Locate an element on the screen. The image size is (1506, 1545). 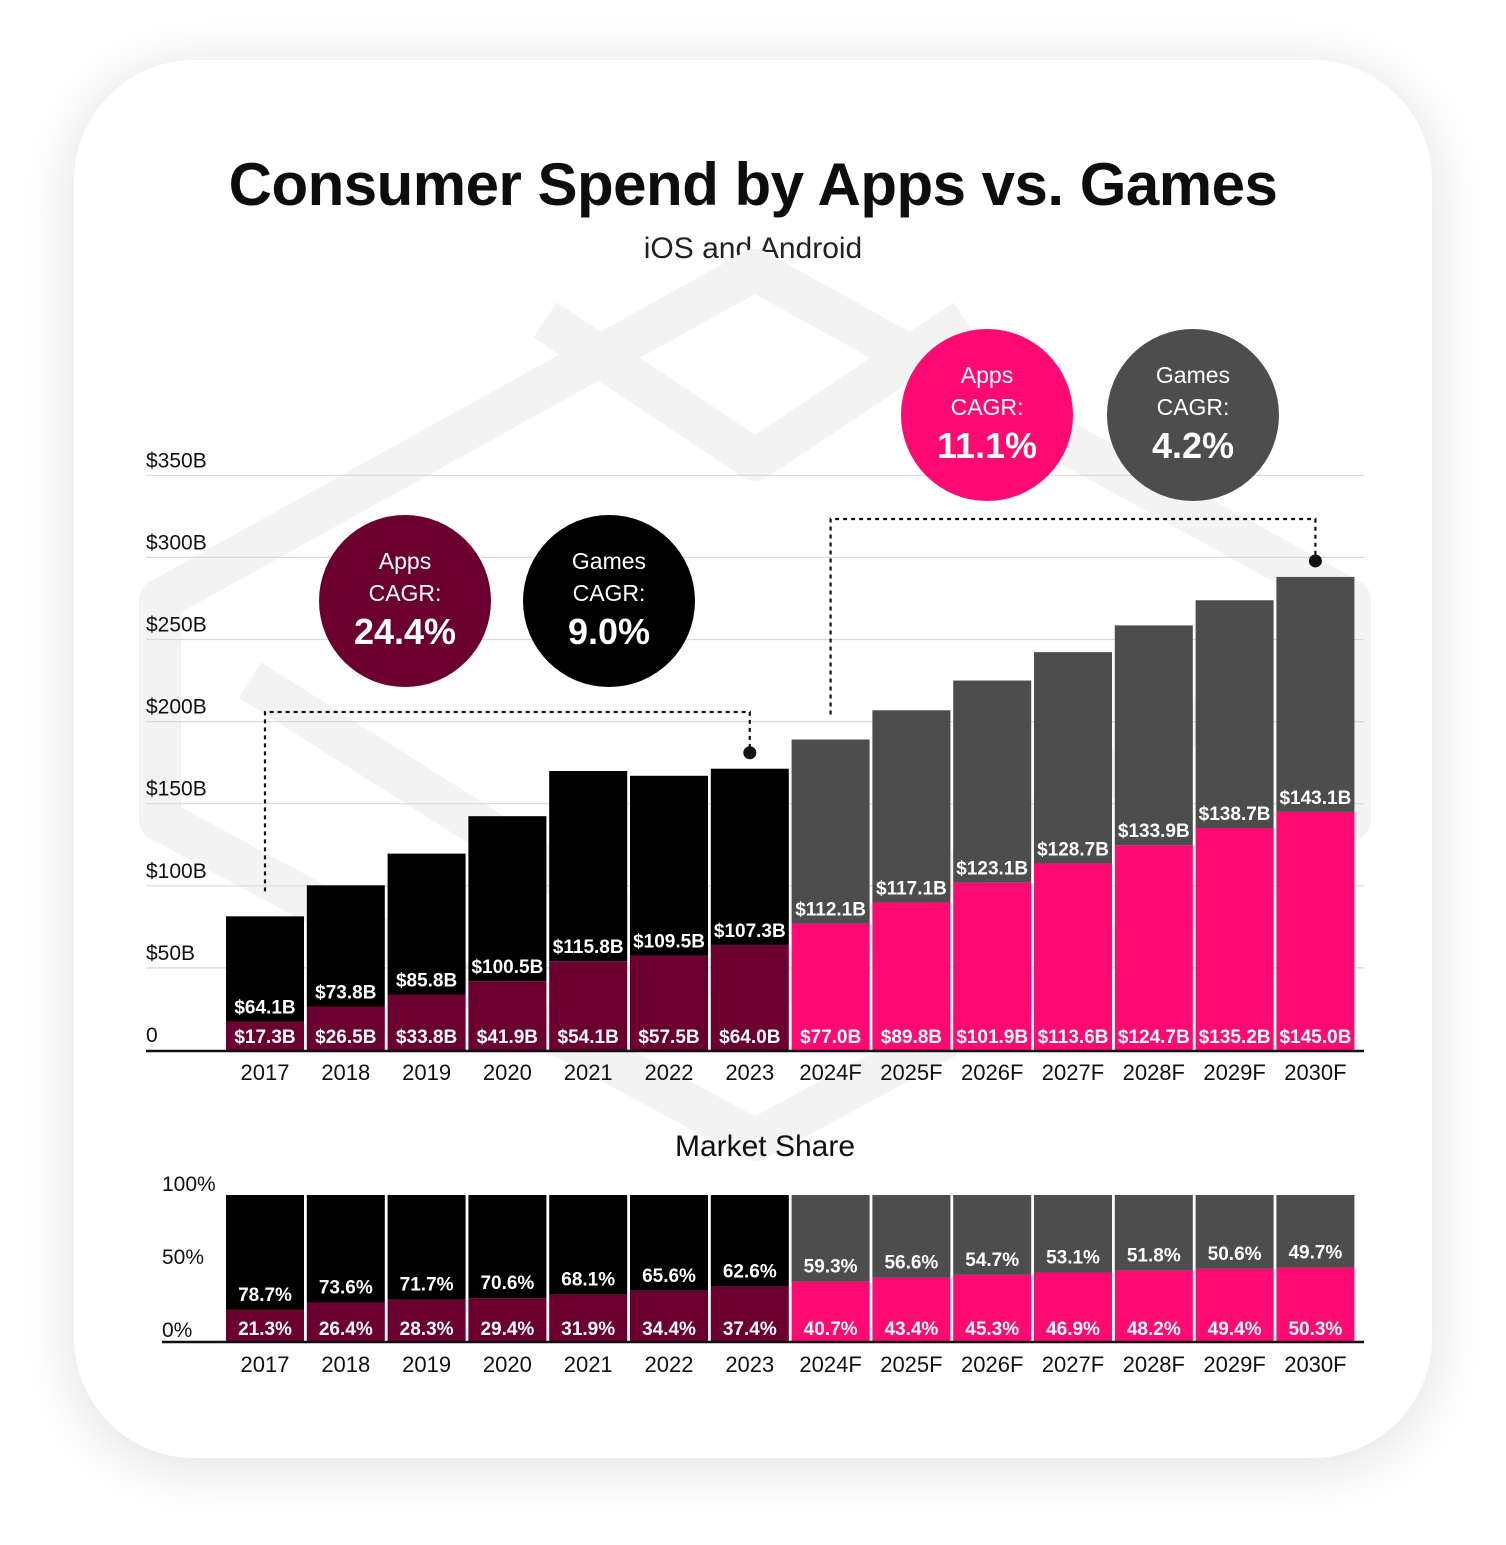
games-value-label: $133.9B is located at coordinates (1154, 831).